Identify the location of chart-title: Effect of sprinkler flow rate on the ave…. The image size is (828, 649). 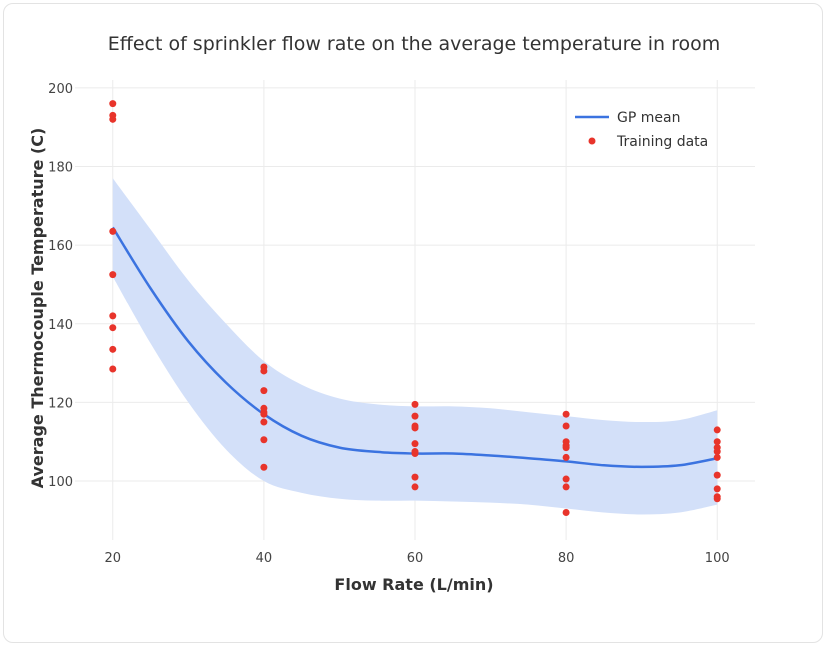
(414, 44).